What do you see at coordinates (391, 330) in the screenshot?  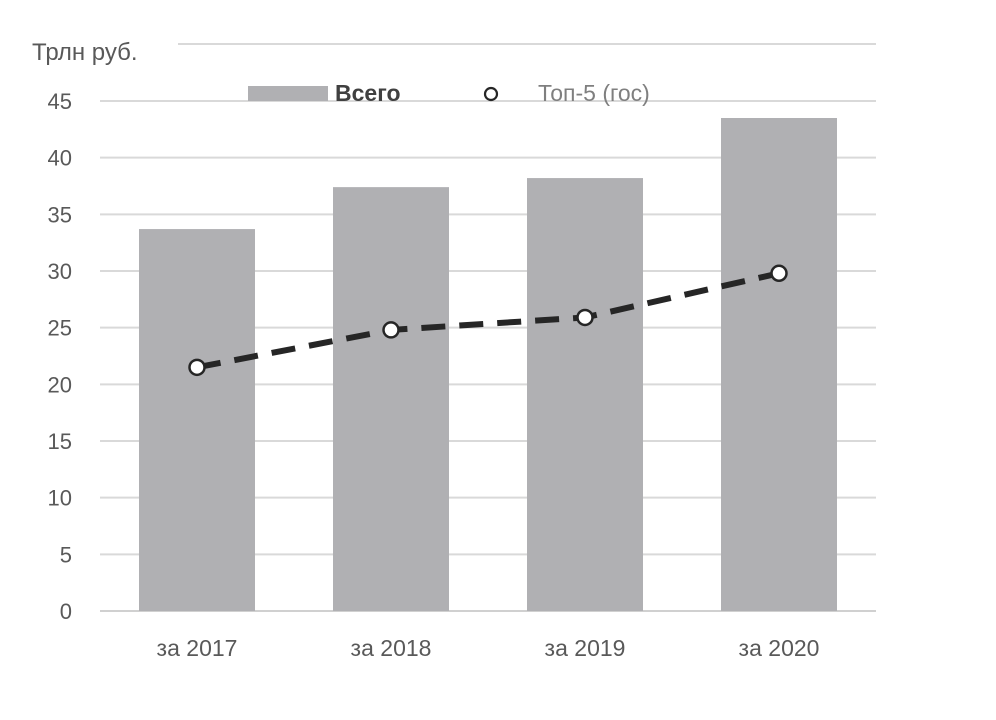 I see `line-point-за-2018` at bounding box center [391, 330].